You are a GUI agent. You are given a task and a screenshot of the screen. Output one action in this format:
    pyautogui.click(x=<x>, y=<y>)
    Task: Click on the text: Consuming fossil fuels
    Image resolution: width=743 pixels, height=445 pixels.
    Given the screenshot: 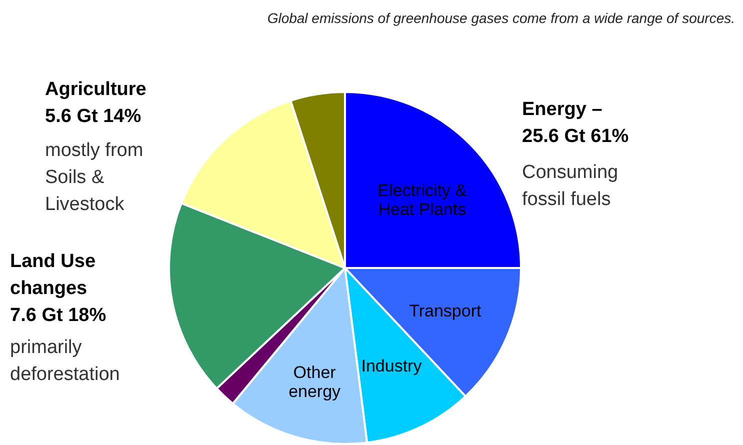 What is the action you would take?
    pyautogui.click(x=570, y=186)
    